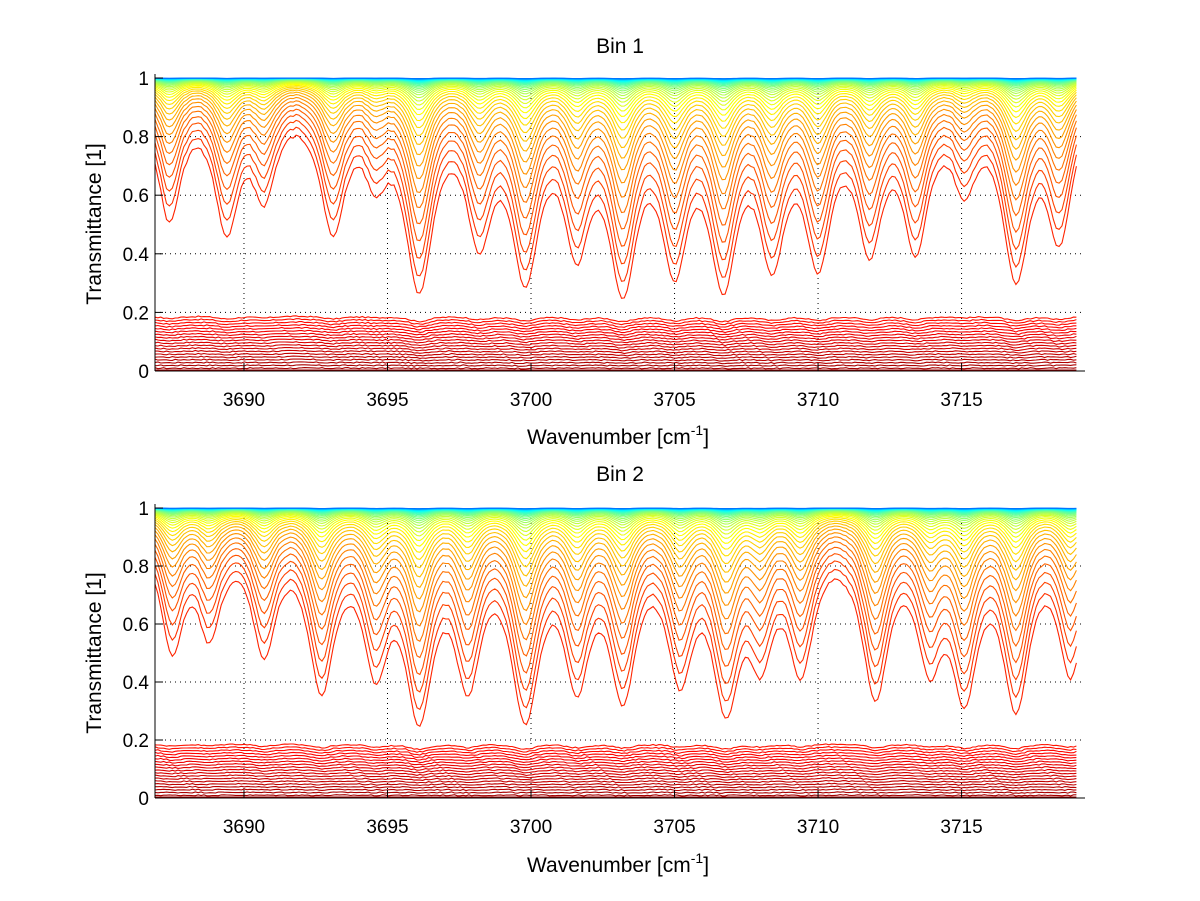  I want to click on y-tick-label: 1, so click(143, 509).